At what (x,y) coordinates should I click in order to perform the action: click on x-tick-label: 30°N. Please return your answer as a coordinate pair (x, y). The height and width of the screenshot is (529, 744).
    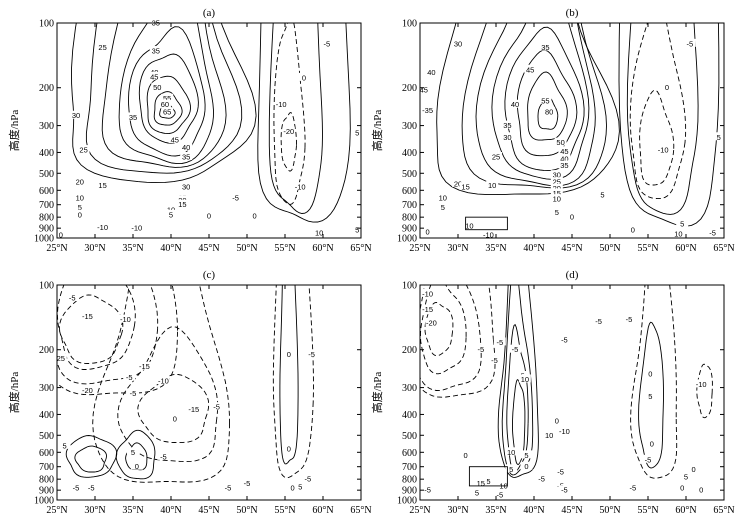
    Looking at the image, I should click on (94, 248).